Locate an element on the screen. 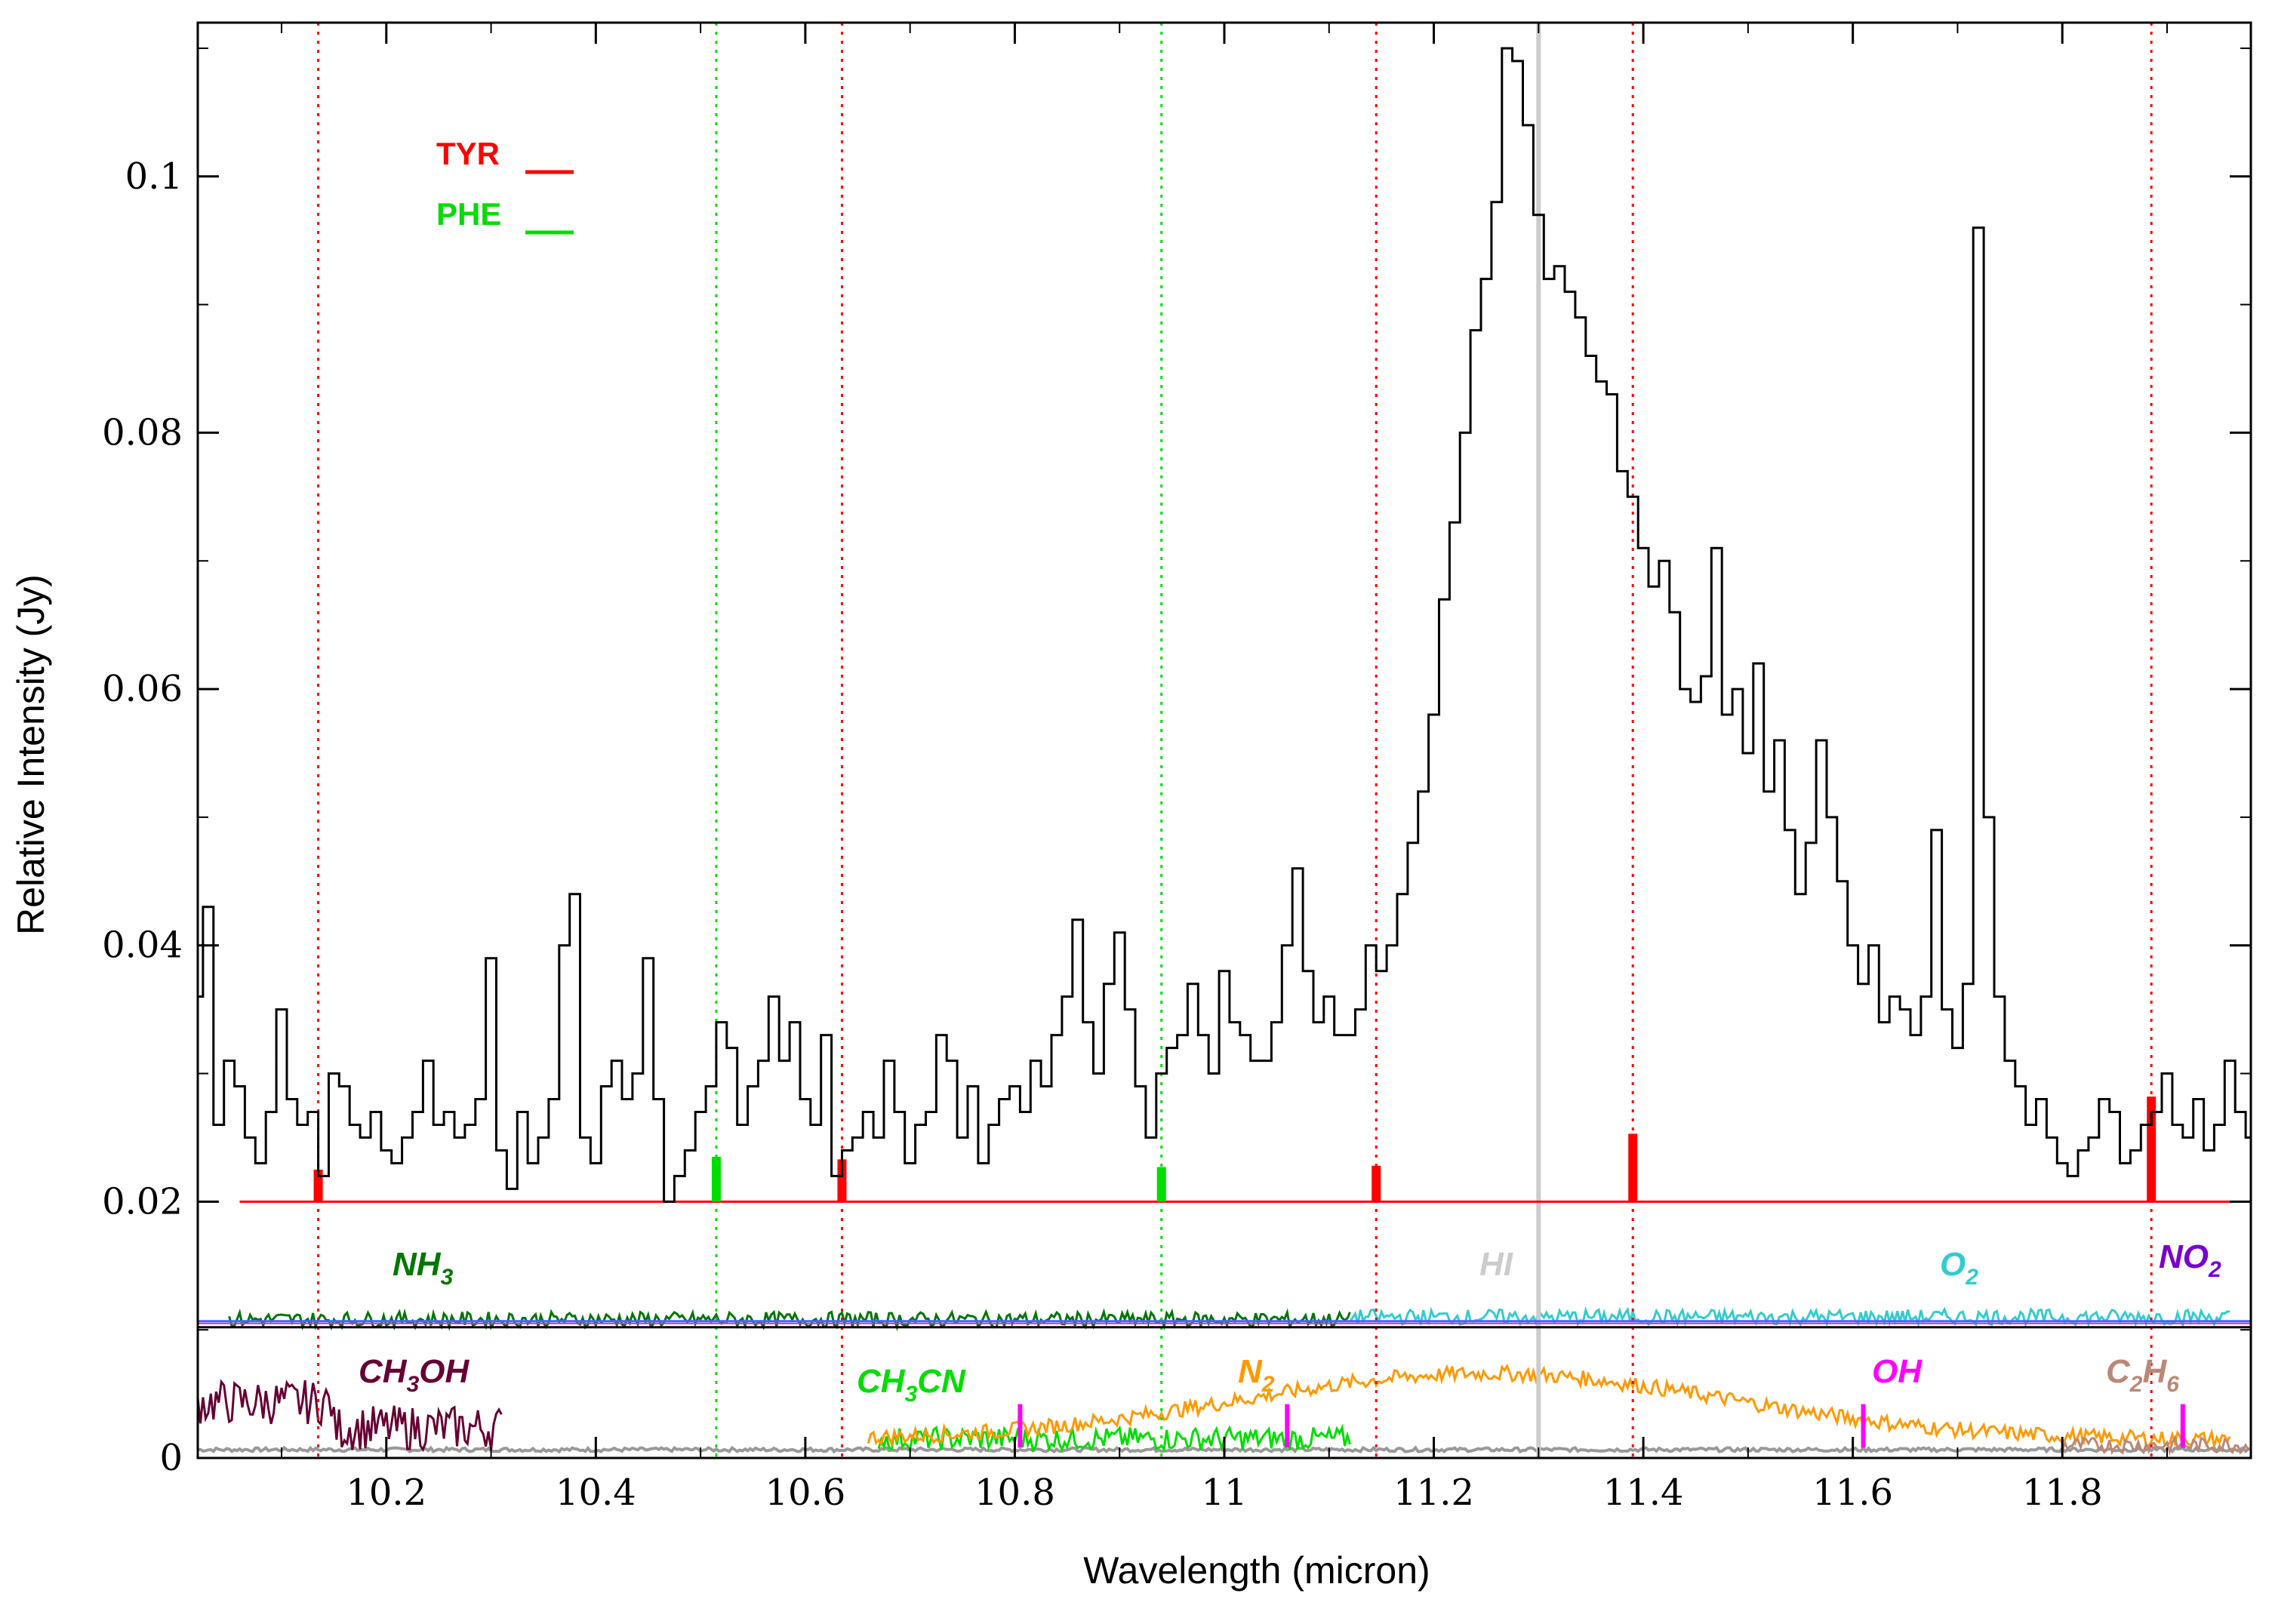 The image size is (2272, 1624). y-tick-label: 0.06 is located at coordinates (142, 689).